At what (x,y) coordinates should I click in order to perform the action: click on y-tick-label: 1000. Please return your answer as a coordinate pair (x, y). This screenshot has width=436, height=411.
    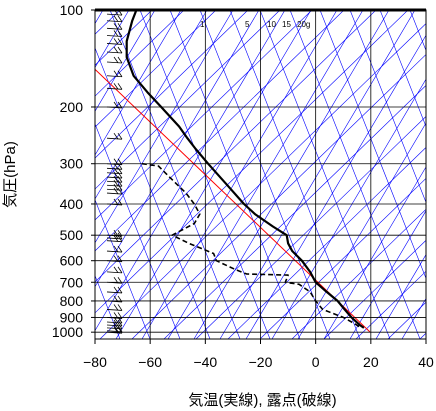
    Looking at the image, I should click on (67, 332).